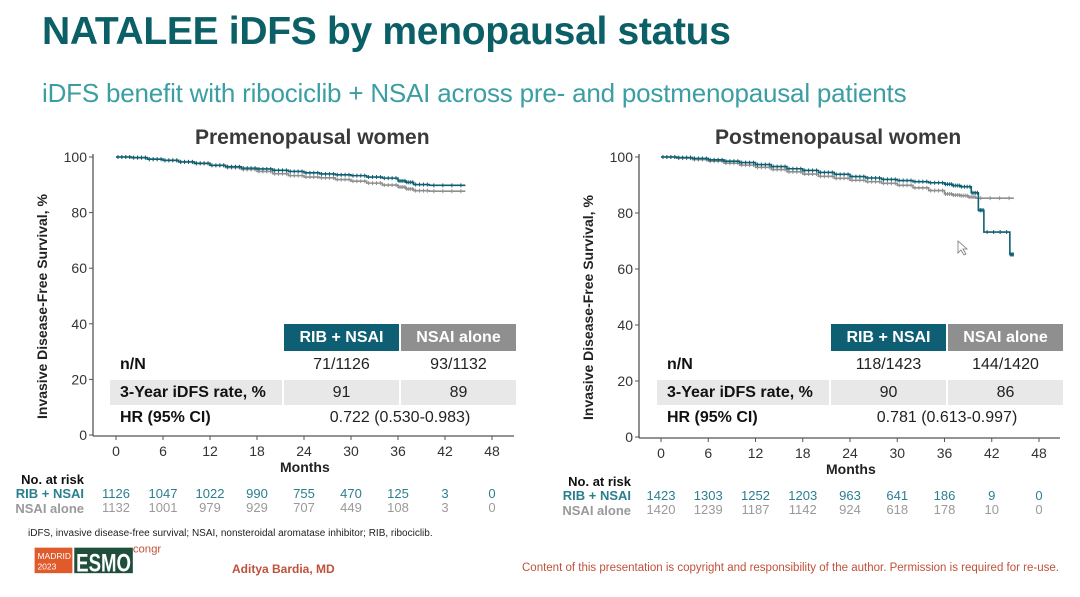 The height and width of the screenshot is (597, 1080). What do you see at coordinates (661, 509) in the screenshot?
I see `at-risk-value: 1420` at bounding box center [661, 509].